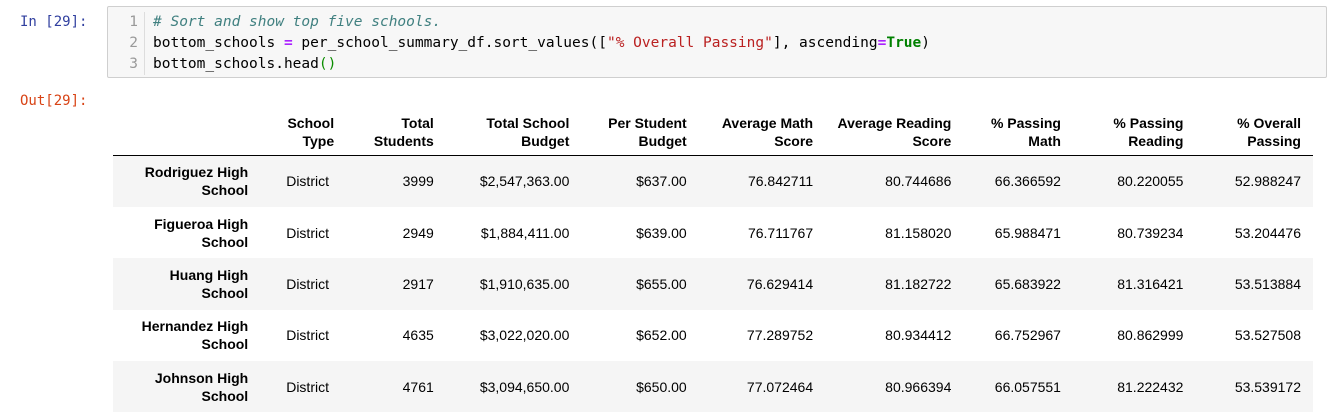 The image size is (1342, 412). I want to click on code-line-1: 1 # Sort and show top five schools., so click(274, 22).